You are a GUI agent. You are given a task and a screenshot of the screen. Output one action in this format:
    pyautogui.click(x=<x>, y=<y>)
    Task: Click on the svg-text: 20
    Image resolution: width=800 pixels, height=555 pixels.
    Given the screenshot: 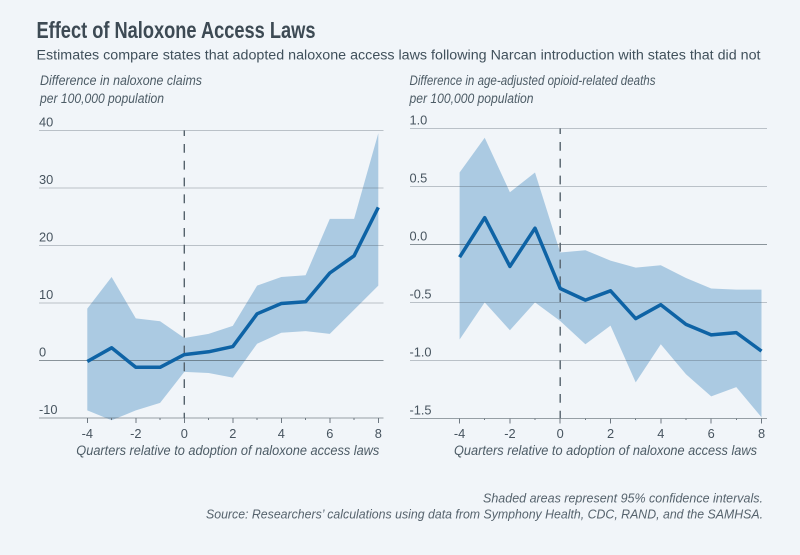 What is the action you would take?
    pyautogui.click(x=46, y=236)
    